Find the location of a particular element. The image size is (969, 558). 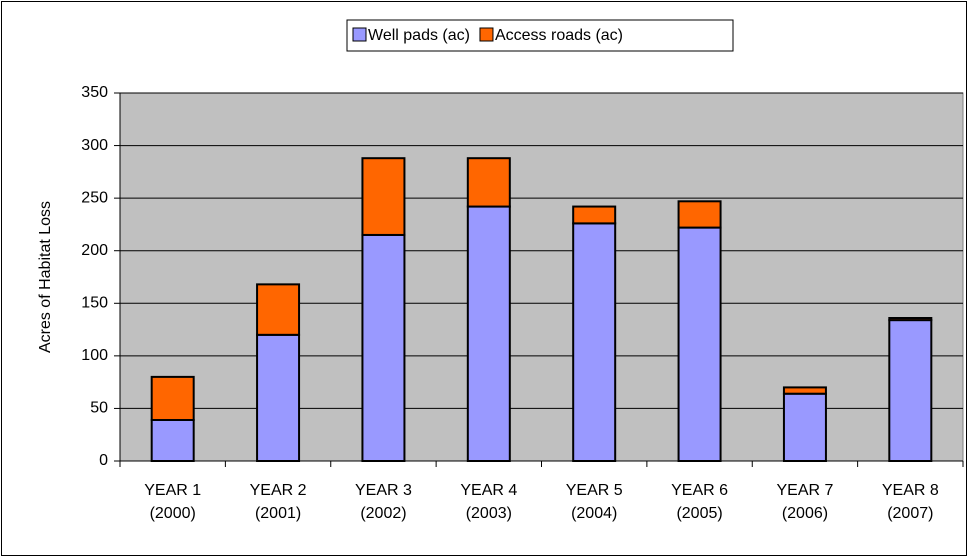

x-tick-label: YEAR 4 is located at coordinates (488, 490).